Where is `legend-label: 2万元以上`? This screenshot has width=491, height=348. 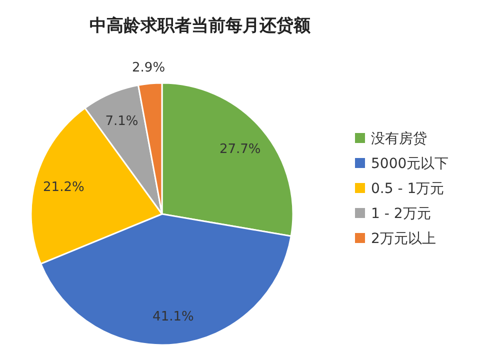
legend-label: 2万元以上 is located at coordinates (403, 239).